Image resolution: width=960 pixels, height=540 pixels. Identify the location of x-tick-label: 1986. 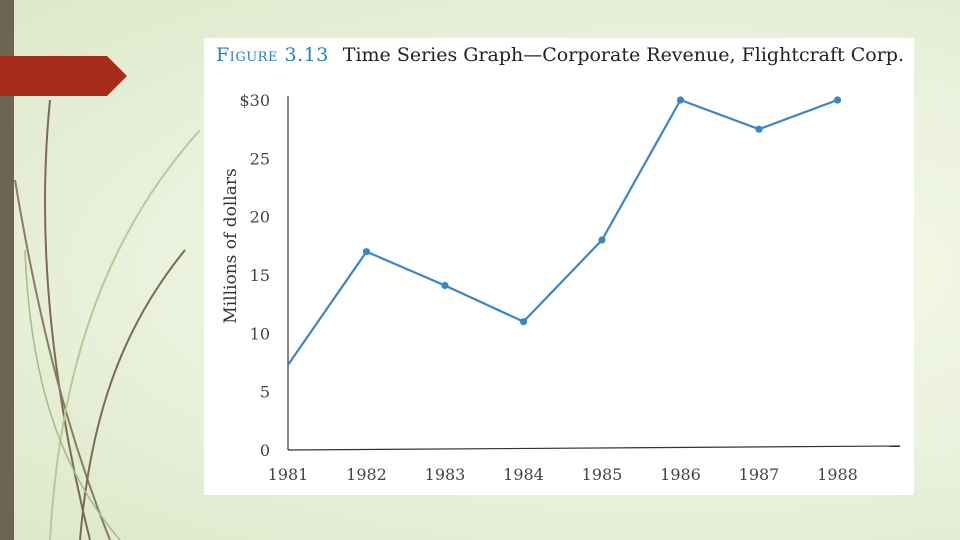
(680, 474).